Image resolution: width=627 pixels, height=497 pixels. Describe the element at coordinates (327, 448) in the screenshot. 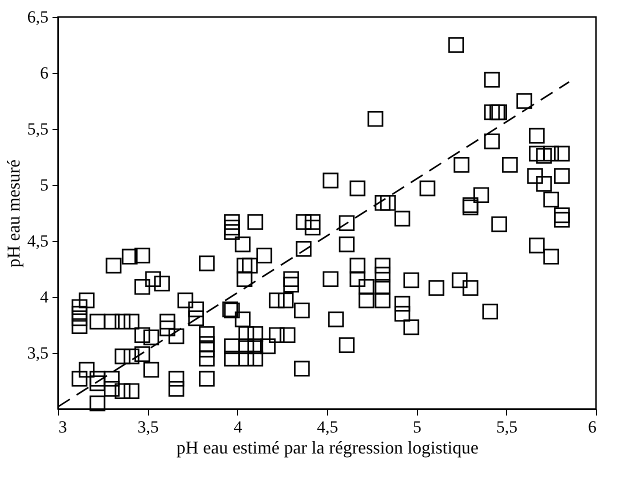

I see `x-axis-title: pH eau estimé par la régression logistique` at that location.